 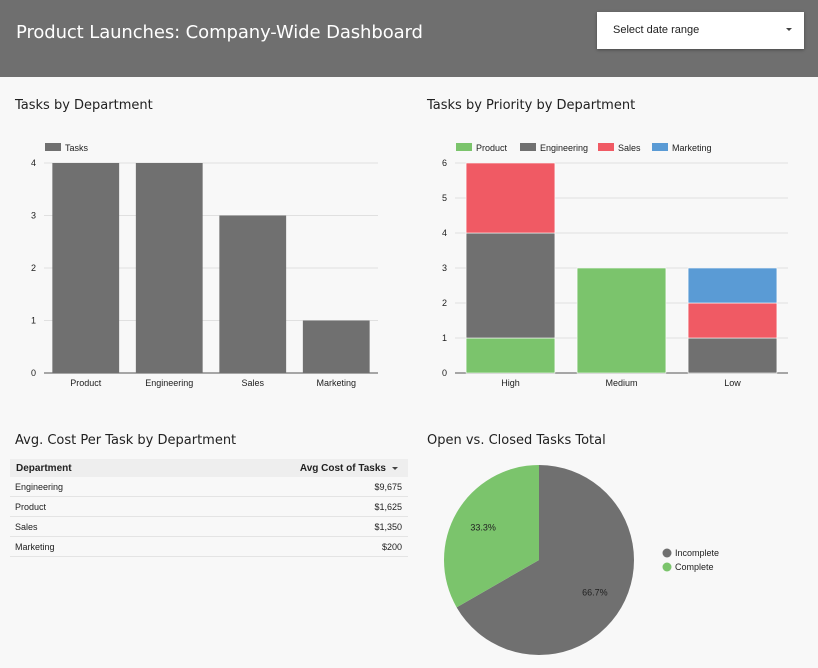 I want to click on avg-cost-cell: $9,675, so click(x=388, y=487).